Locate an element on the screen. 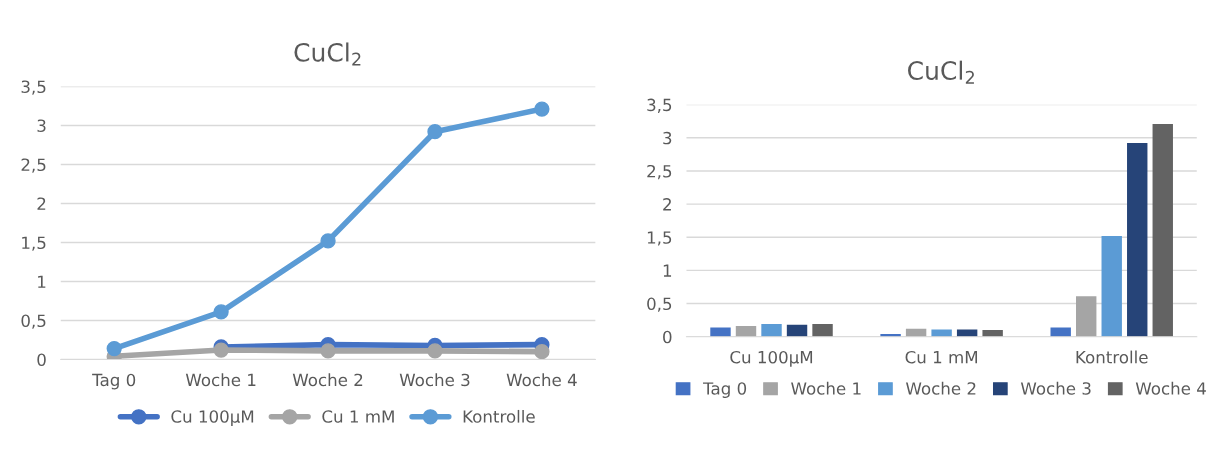 The height and width of the screenshot is (455, 1215). x-tick-label: Cu 100µM is located at coordinates (771, 358).